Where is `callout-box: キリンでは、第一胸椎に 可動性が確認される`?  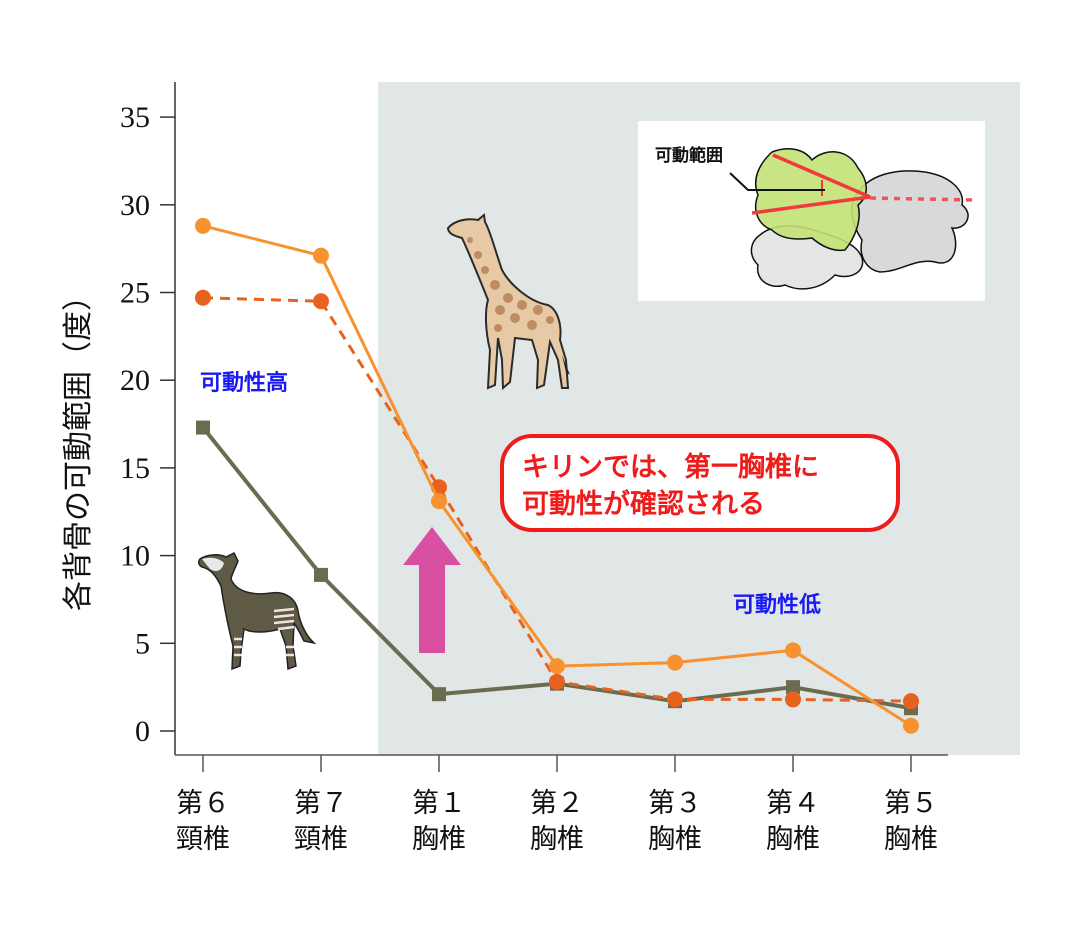
callout-box: キリンでは、第一胸椎に 可動性が確認される is located at coordinates (700, 483).